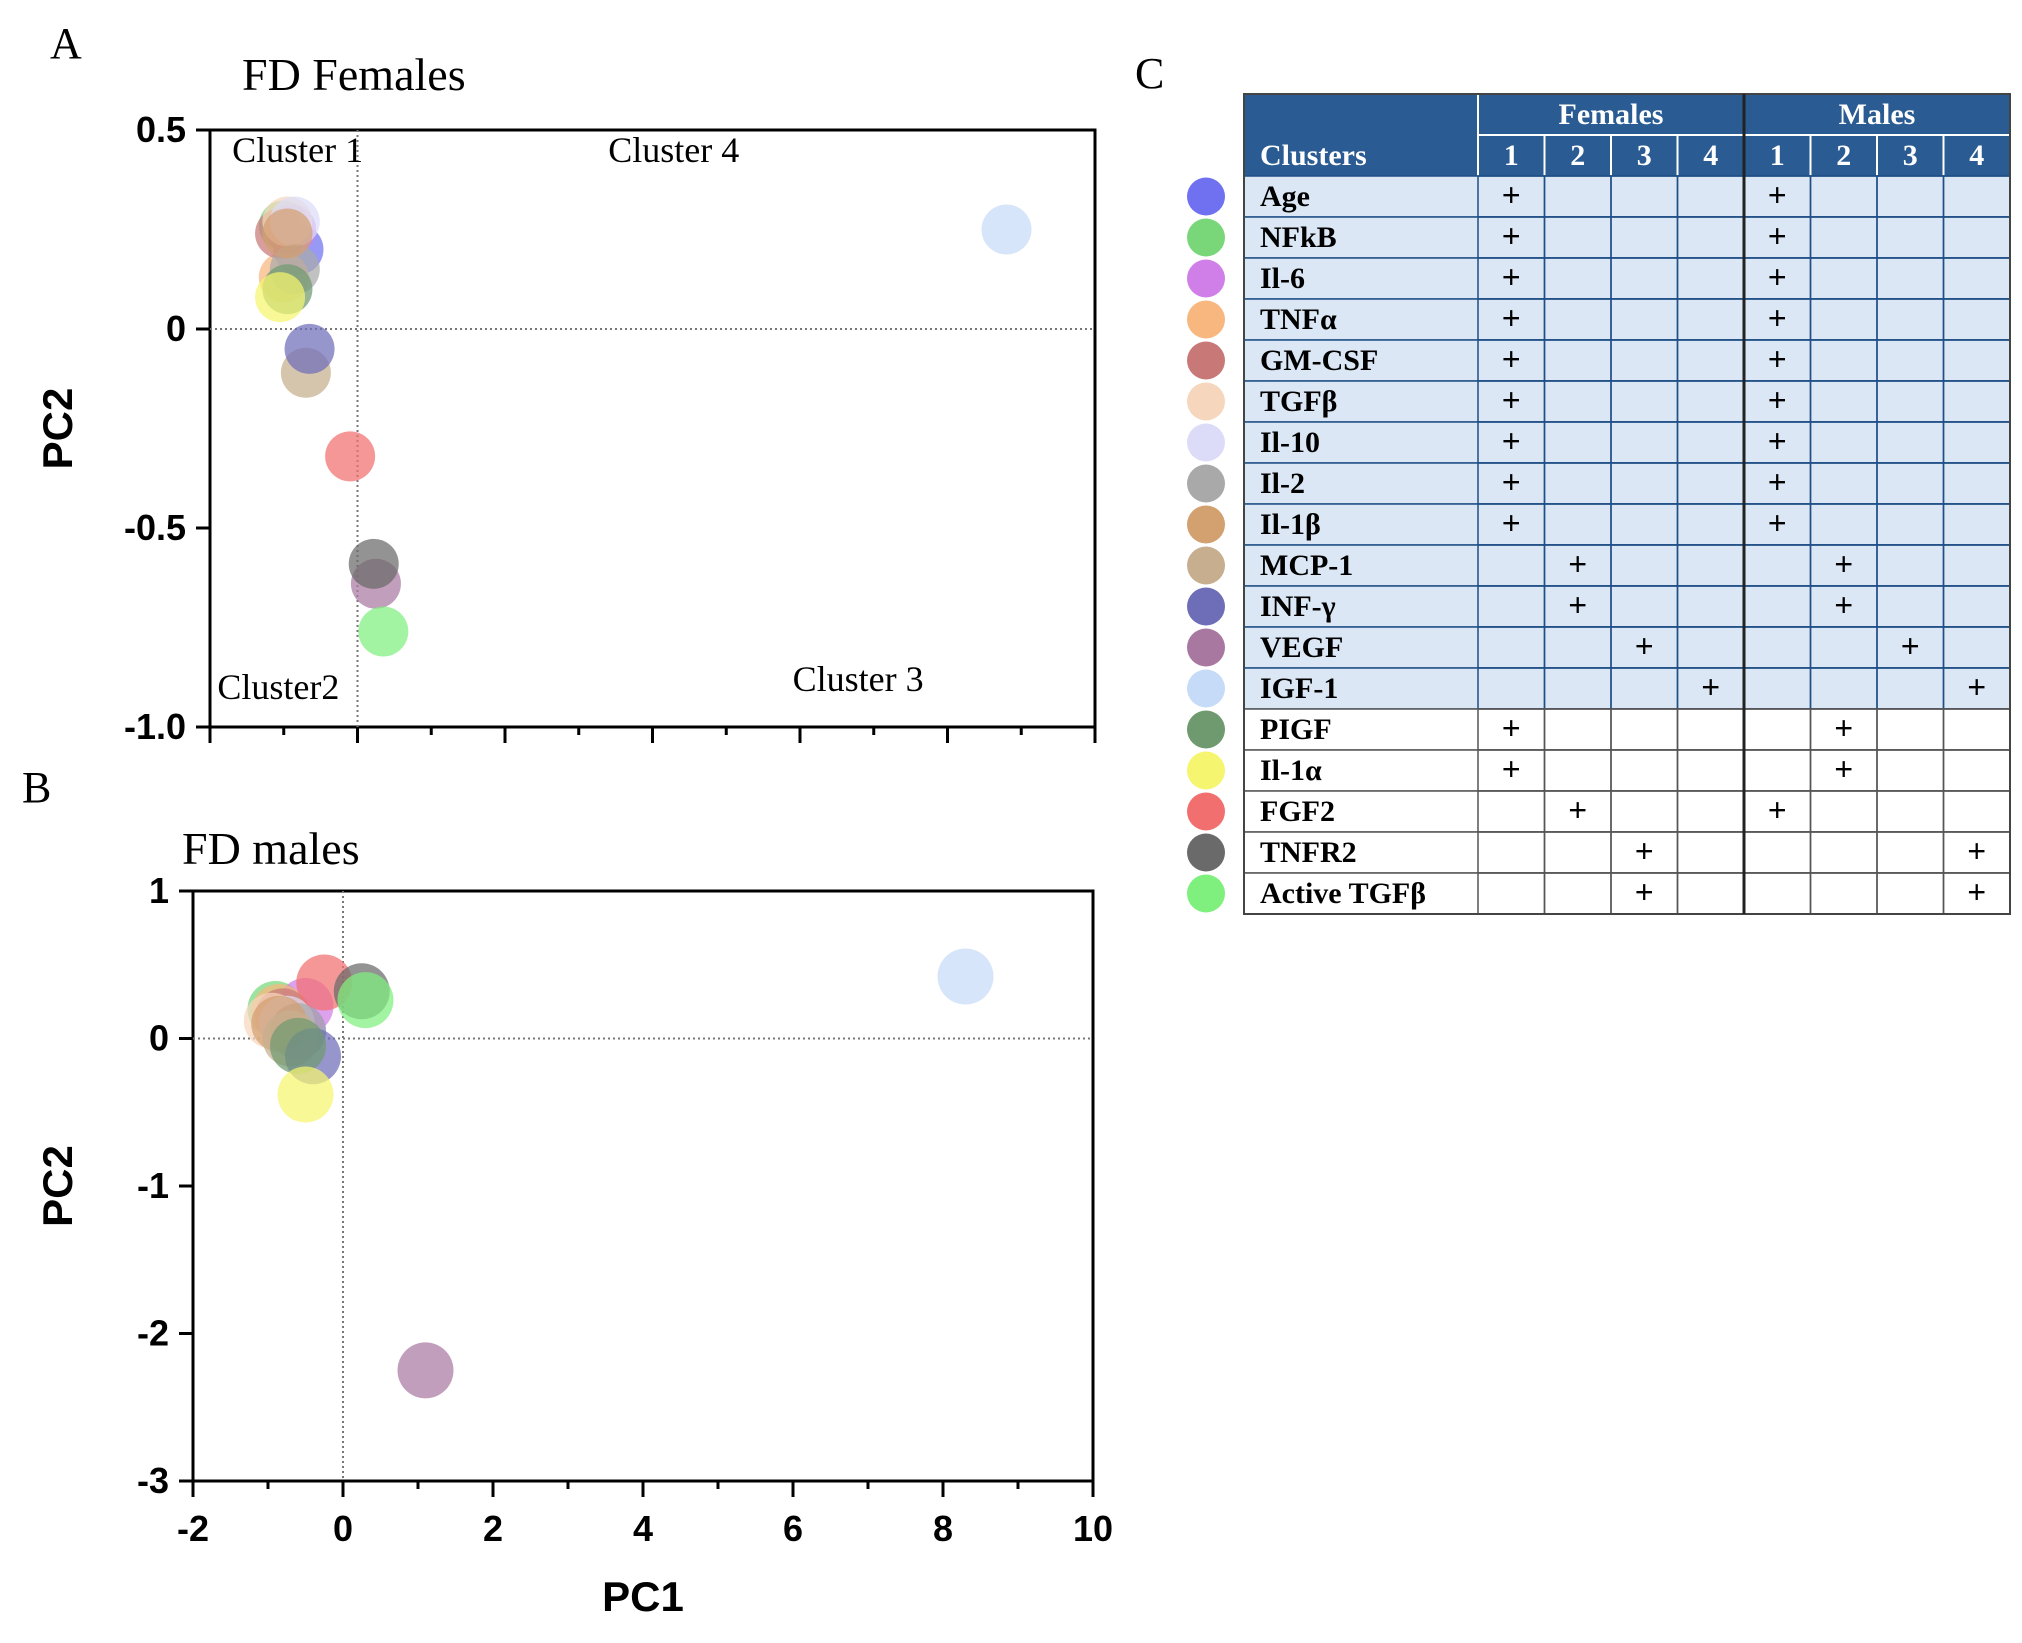 The height and width of the screenshot is (1643, 2022). I want to click on point-active-tgf, so click(383, 631).